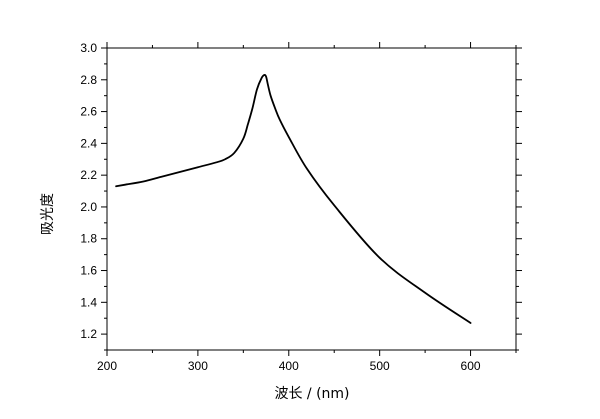 This screenshot has width=600, height=419. I want to click on y-tick-label: 1.6, so click(88, 271).